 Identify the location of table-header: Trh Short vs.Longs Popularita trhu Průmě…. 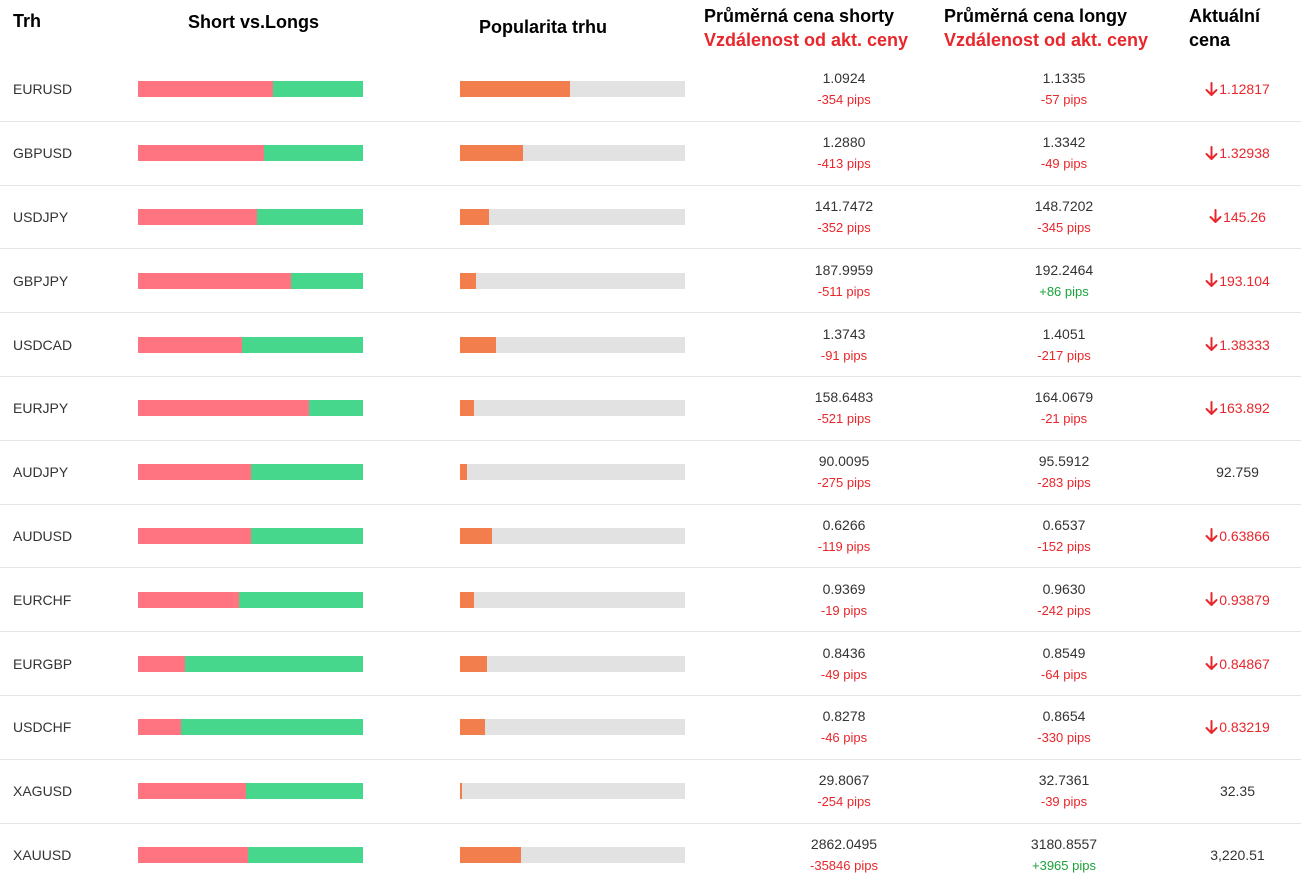
(650, 29).